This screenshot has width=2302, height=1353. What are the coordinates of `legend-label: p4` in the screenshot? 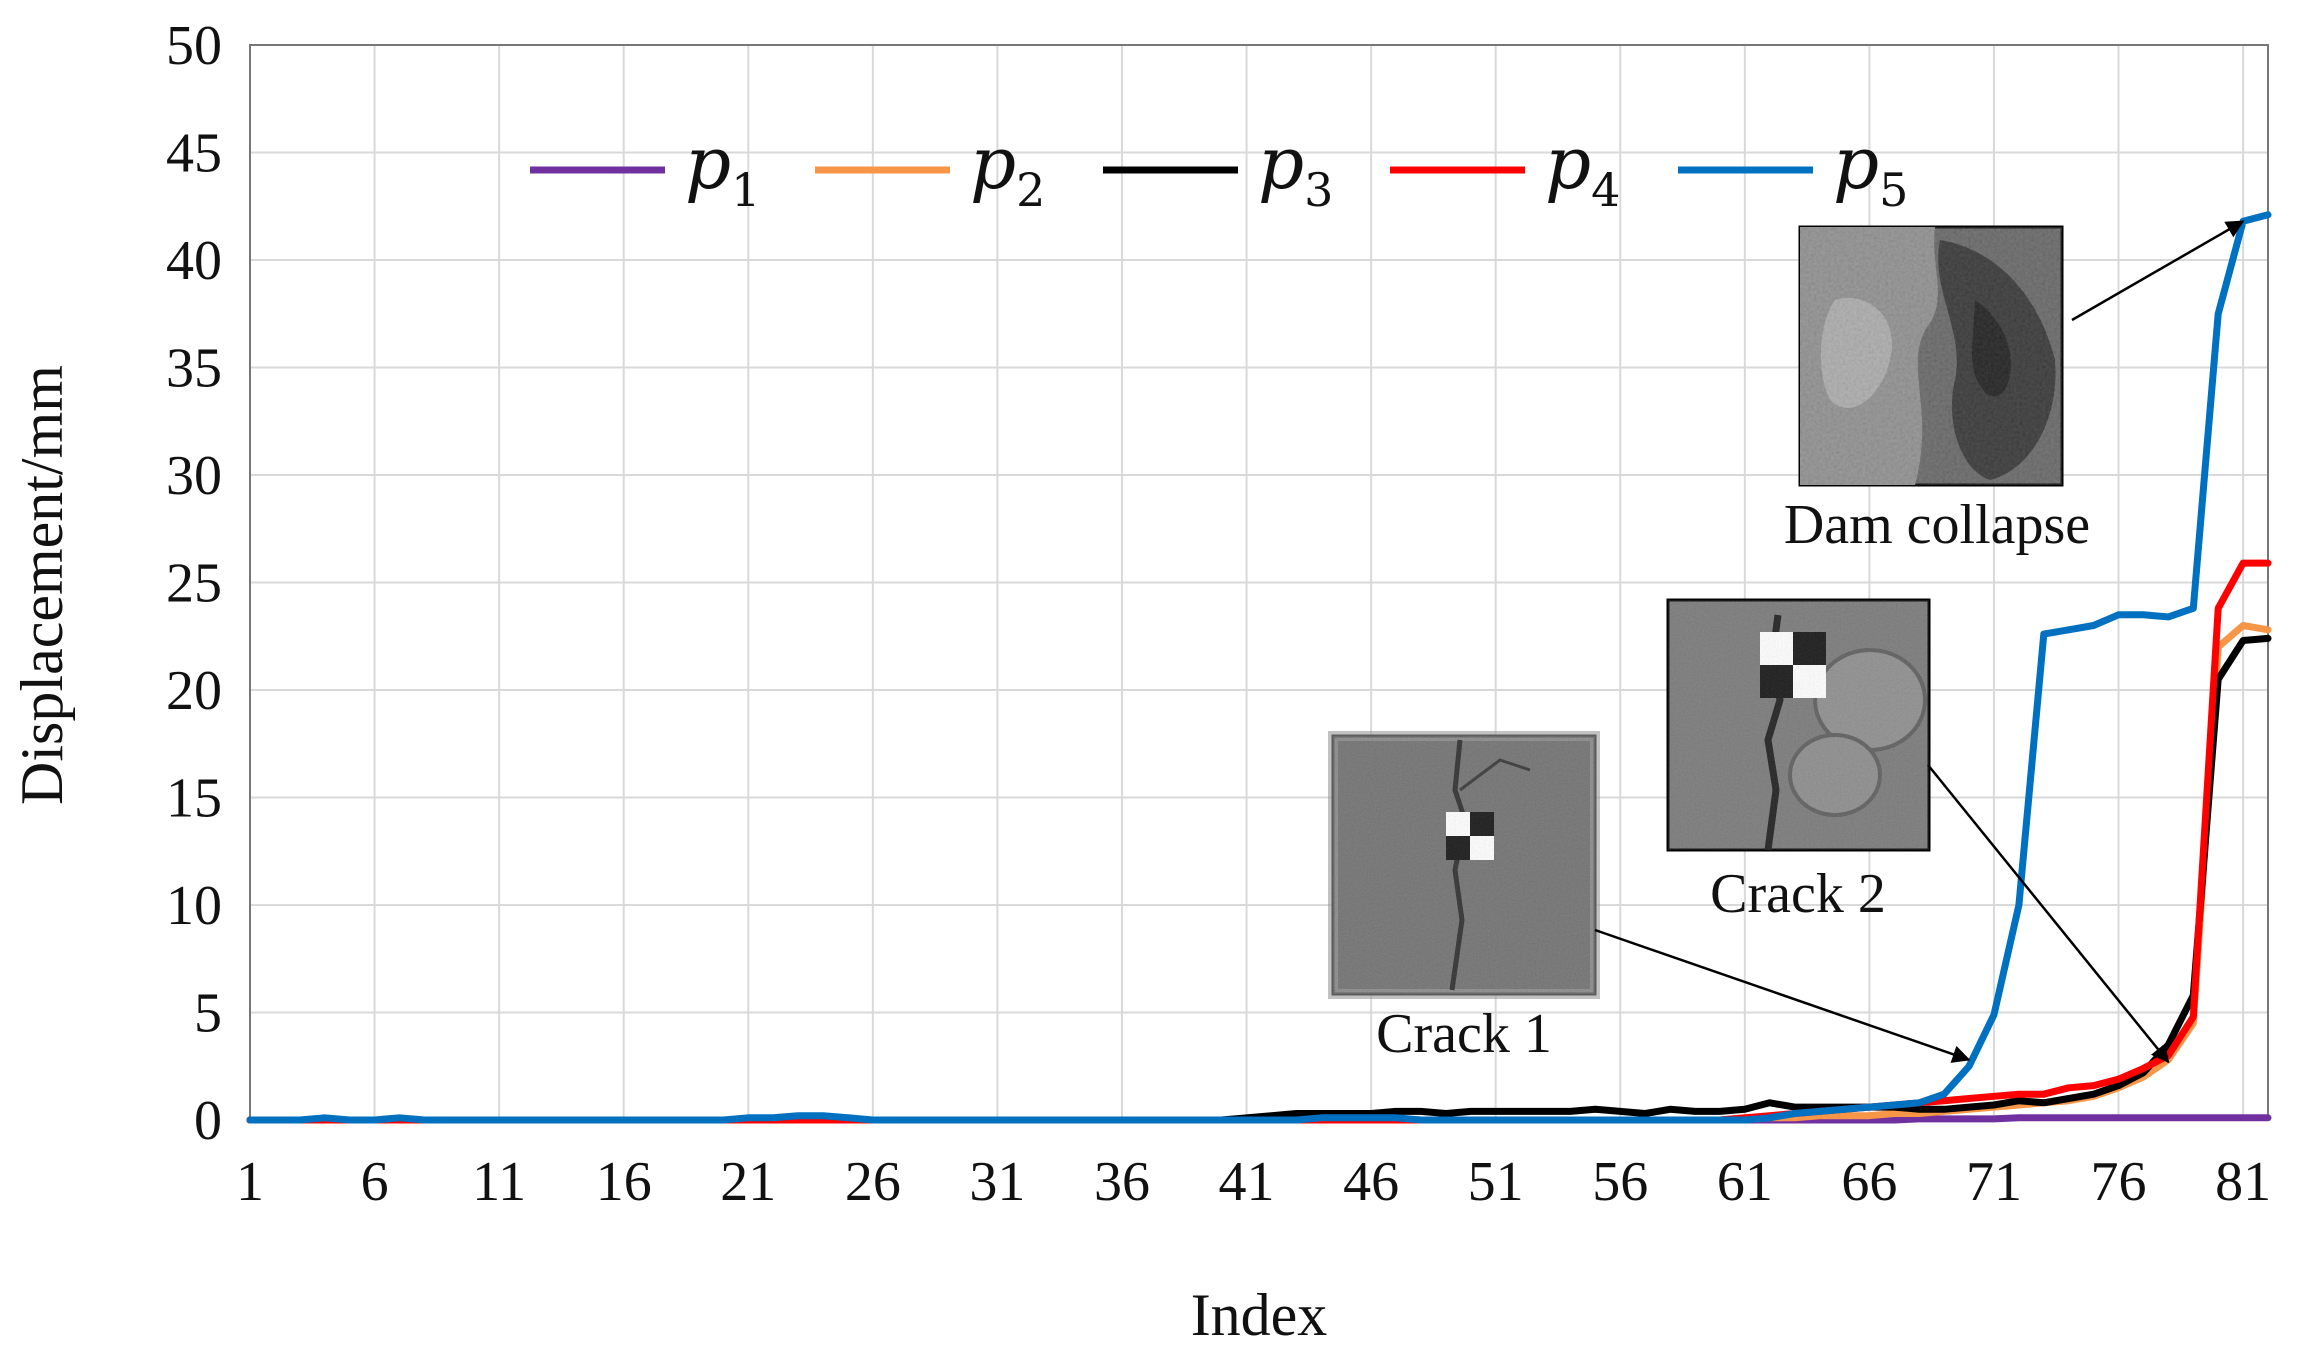 It's located at (1582, 169).